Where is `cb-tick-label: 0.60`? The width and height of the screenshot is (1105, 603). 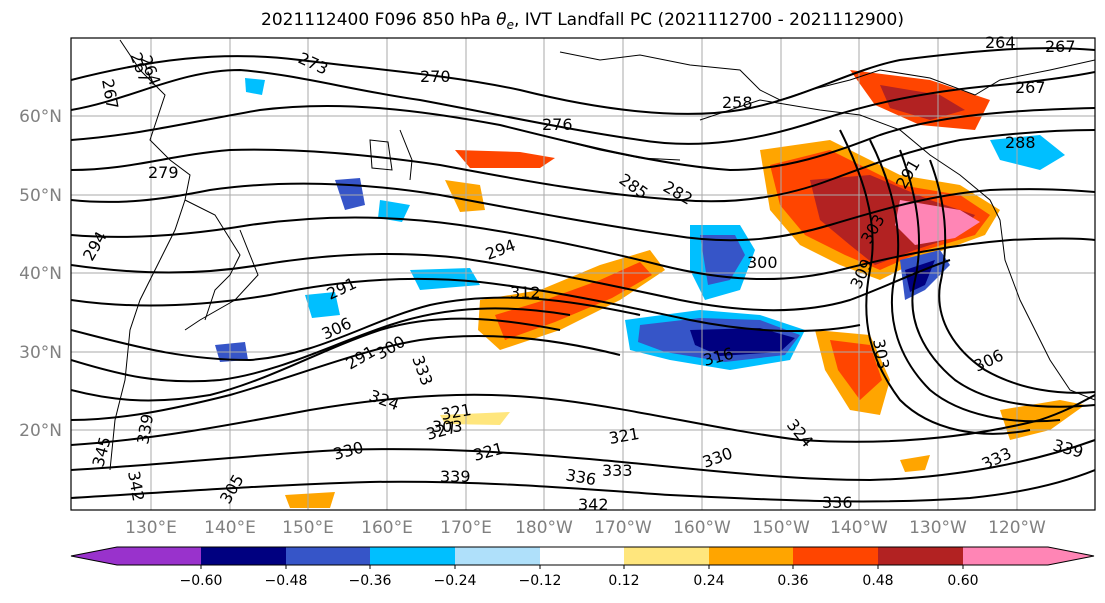
cb-tick-label: 0.60 is located at coordinates (962, 581).